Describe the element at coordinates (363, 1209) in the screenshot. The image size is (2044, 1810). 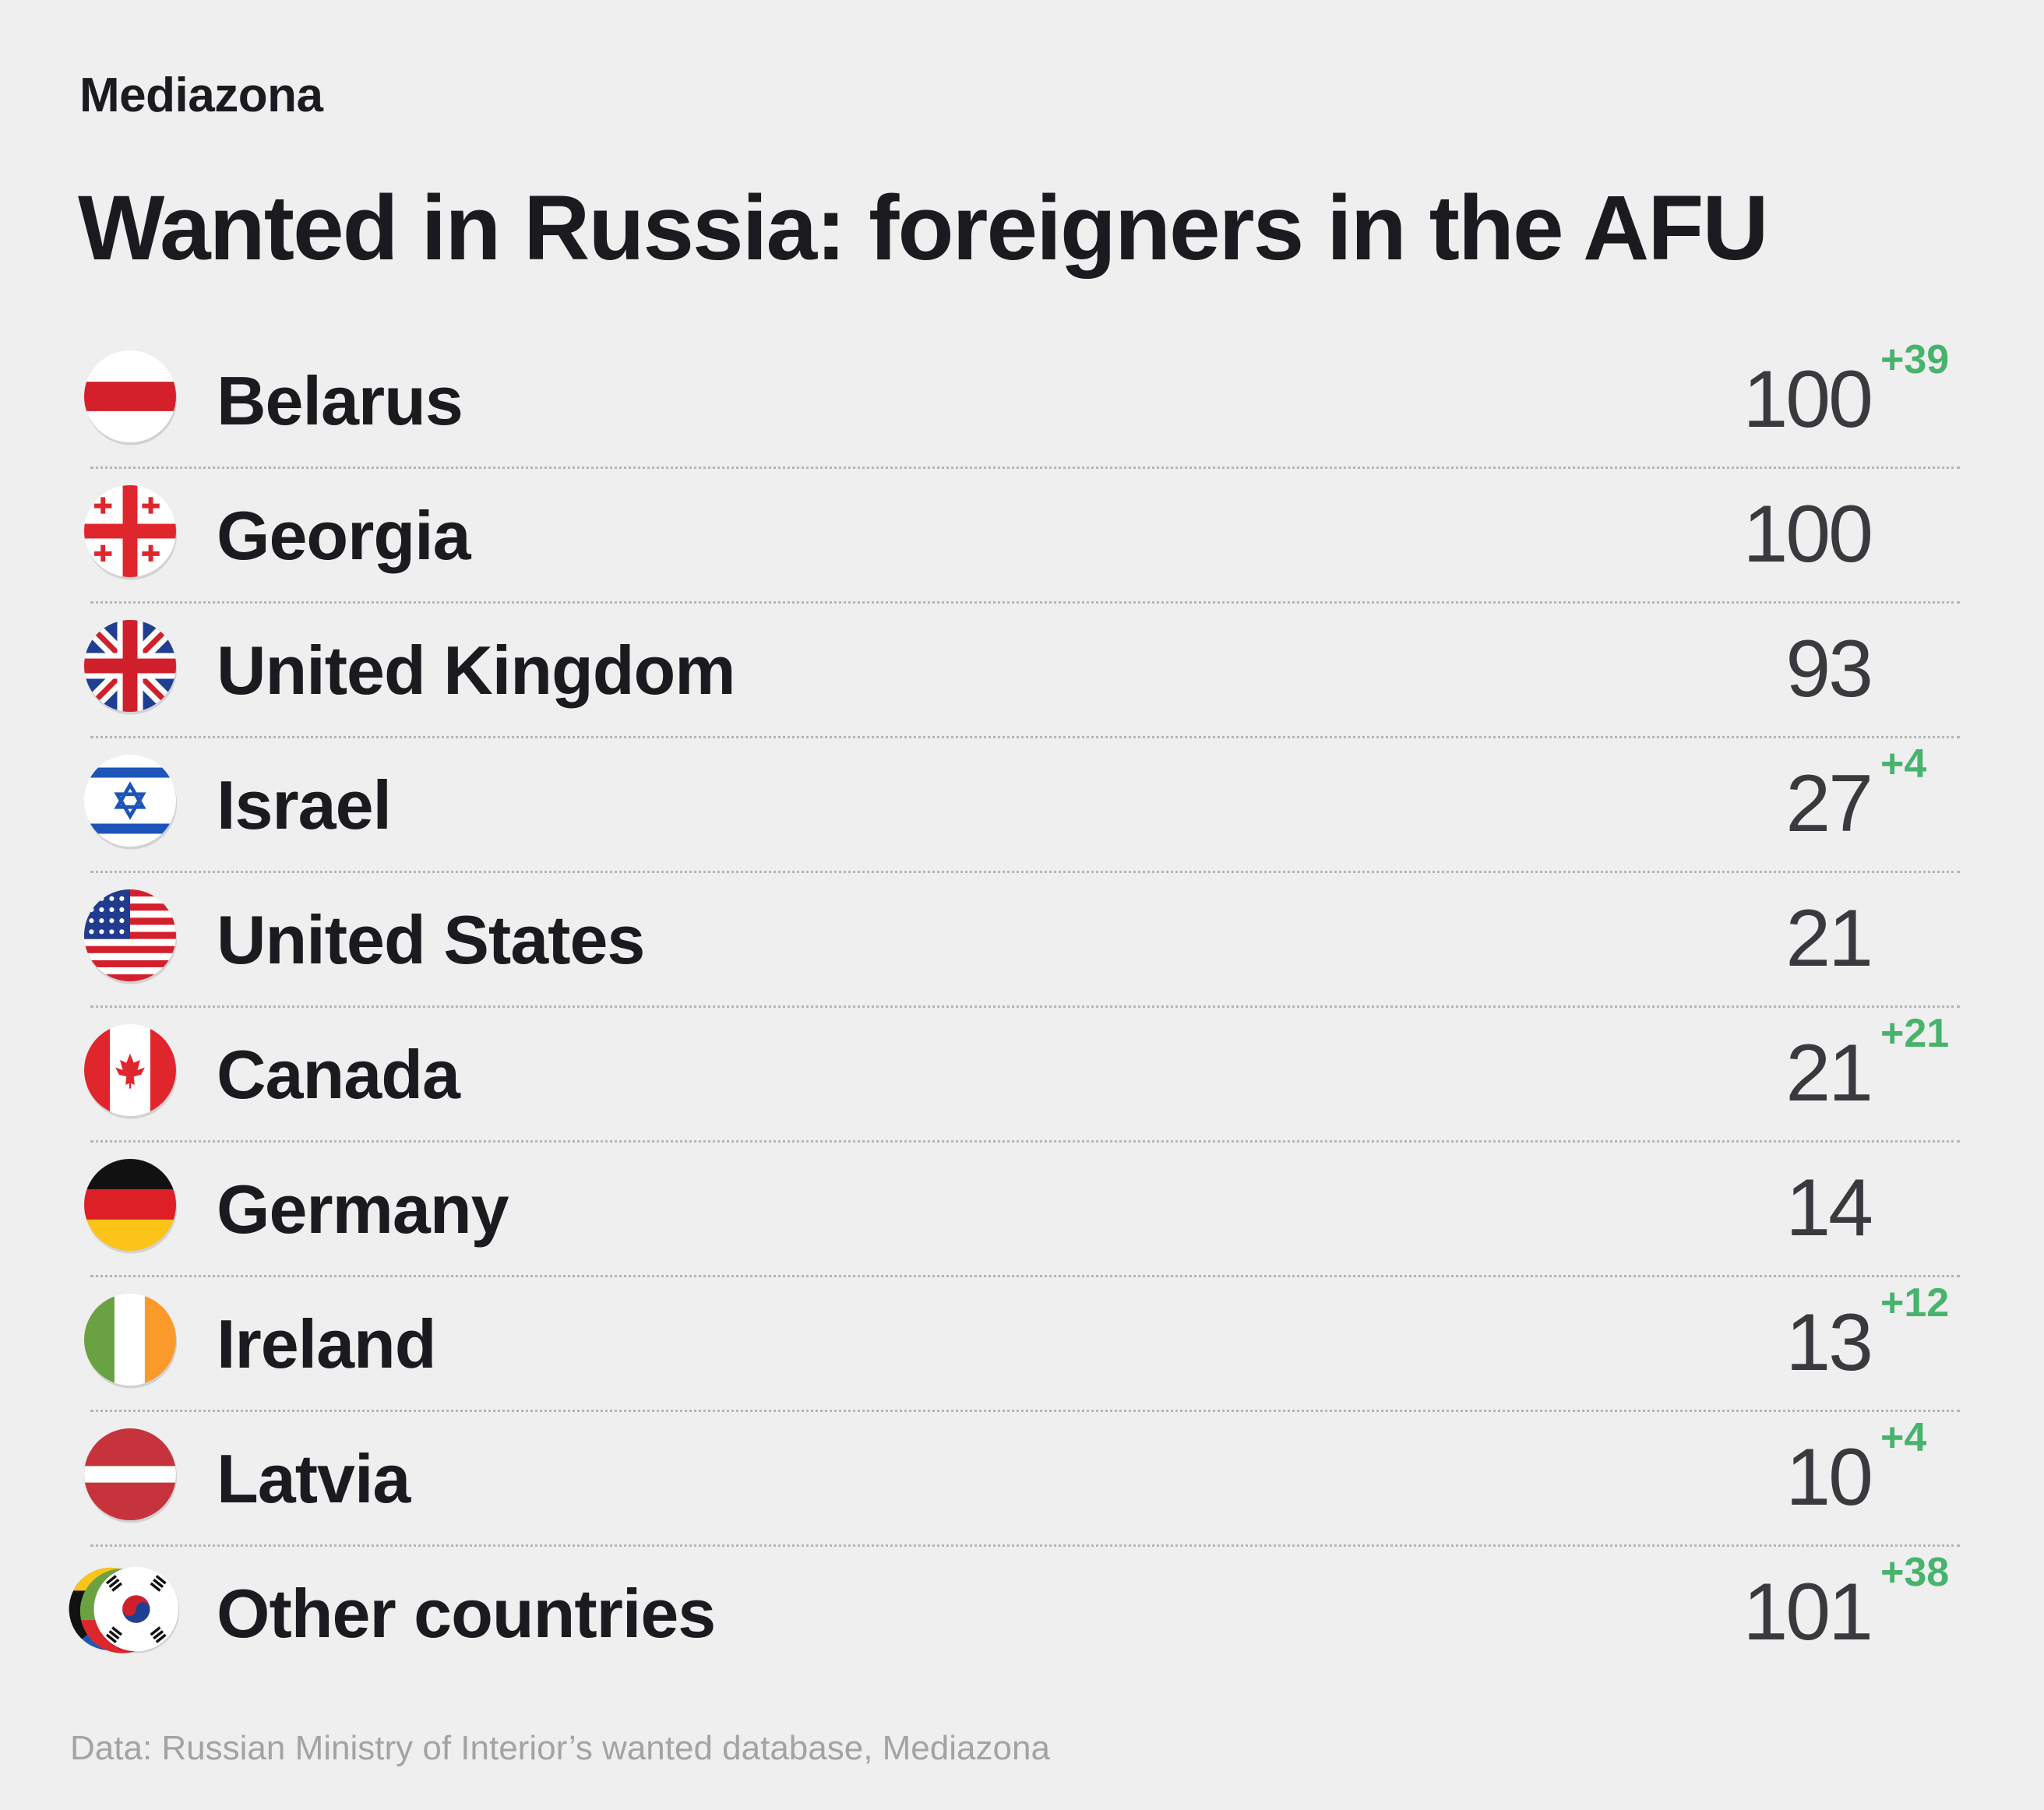
I see `country-name: Germany` at that location.